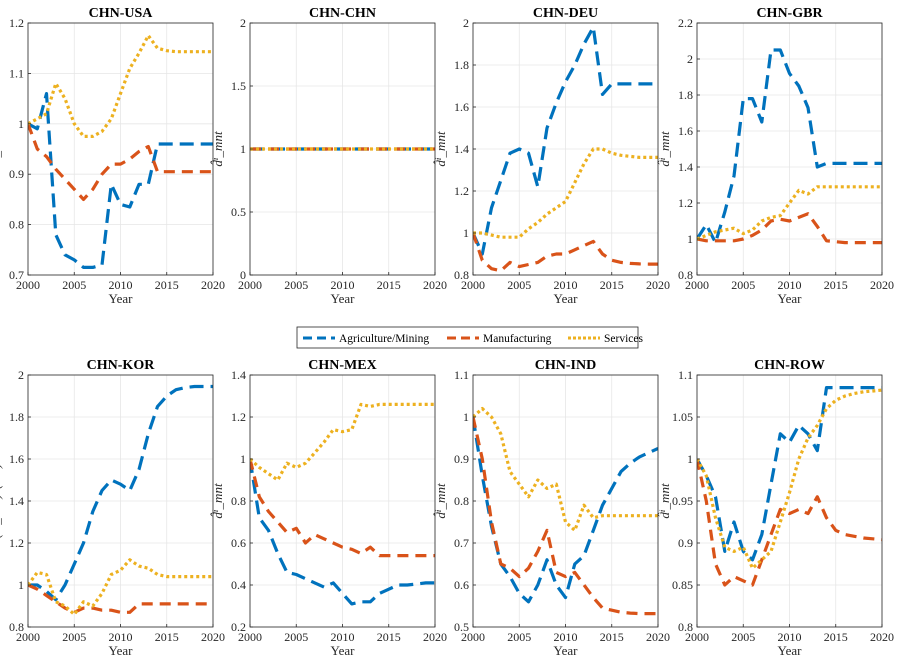 The width and height of the screenshot is (902, 670). What do you see at coordinates (682, 585) in the screenshot?
I see `y-tick-label: 0.85` at bounding box center [682, 585].